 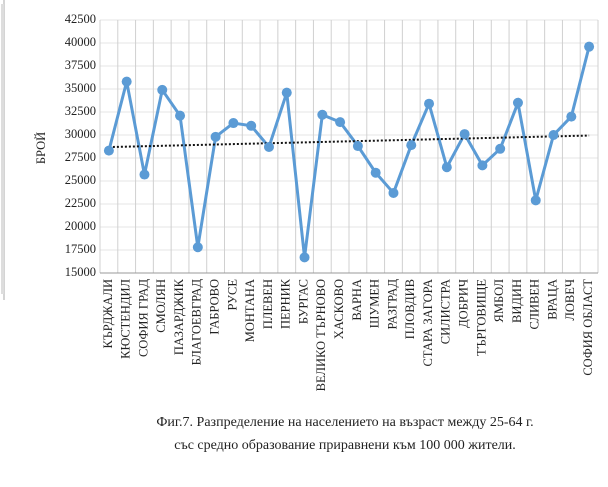 I want to click on x-tick-label: ПЛОВДИВ, so click(x=410, y=309).